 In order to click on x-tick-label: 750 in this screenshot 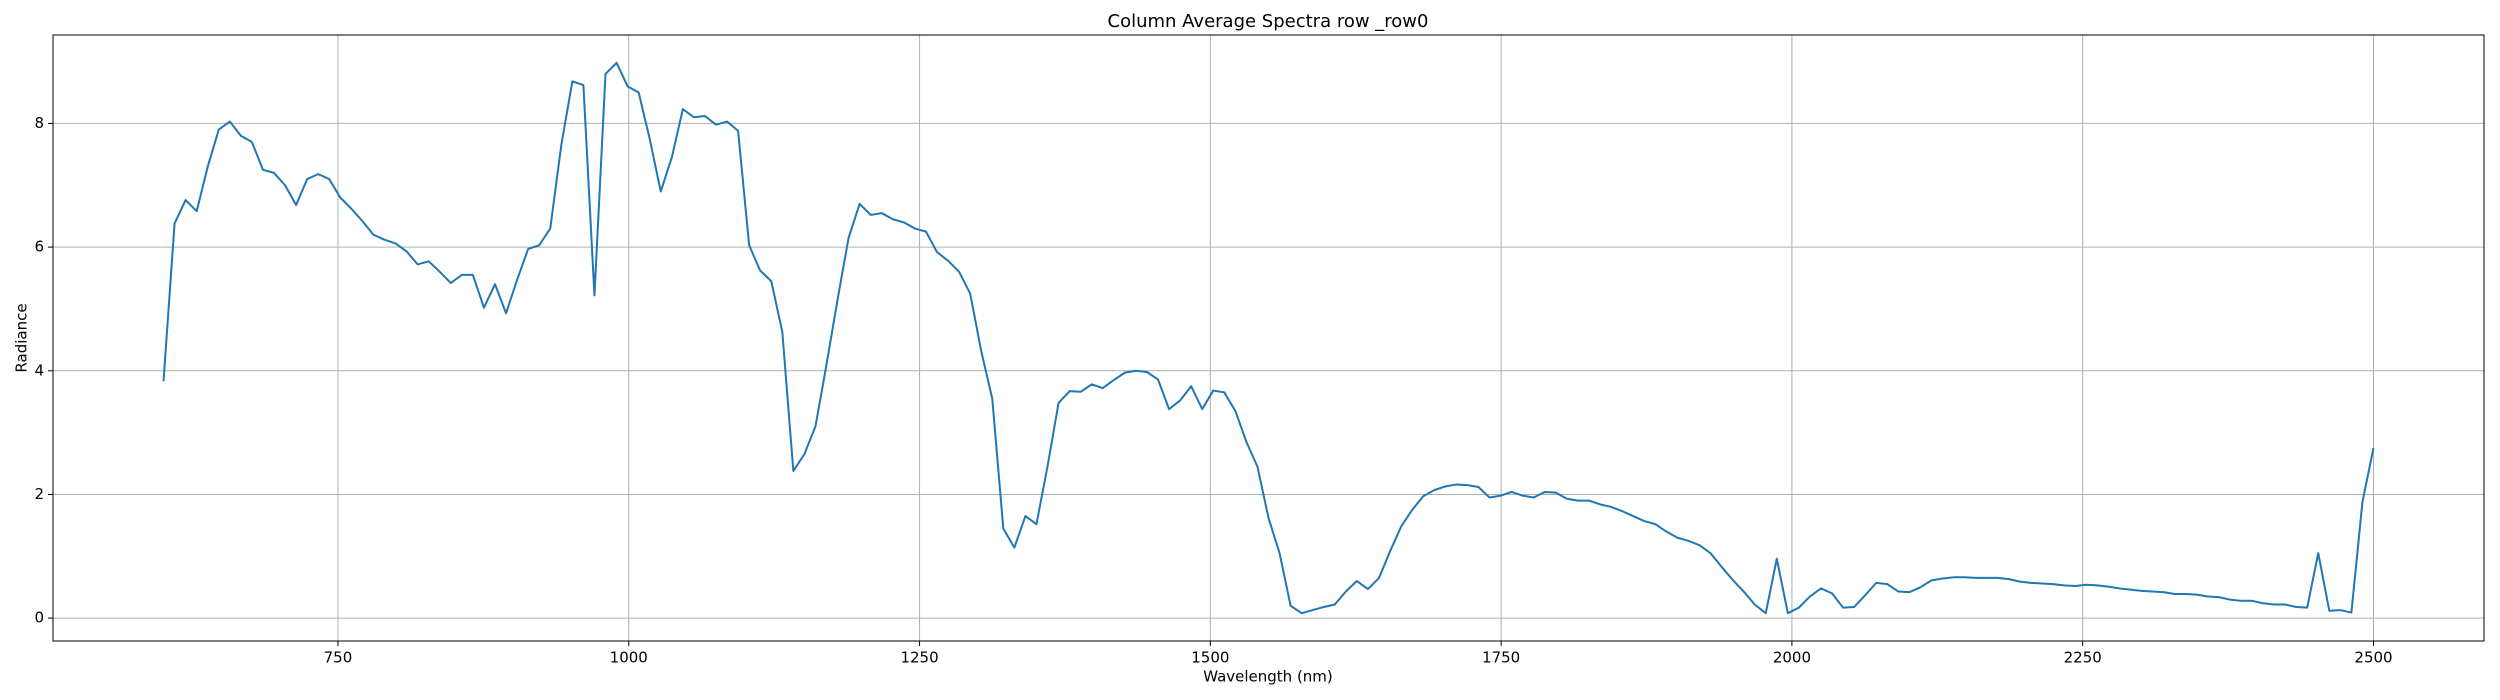, I will do `click(338, 658)`.